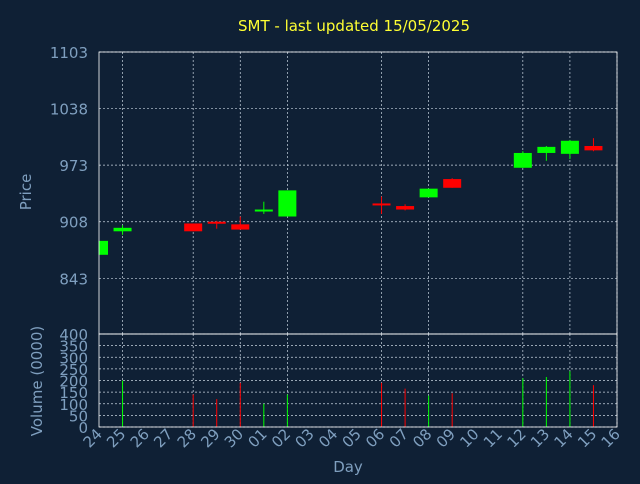 The image size is (640, 484). What do you see at coordinates (78, 416) in the screenshot?
I see `volume-tick-label: 50` at bounding box center [78, 416].